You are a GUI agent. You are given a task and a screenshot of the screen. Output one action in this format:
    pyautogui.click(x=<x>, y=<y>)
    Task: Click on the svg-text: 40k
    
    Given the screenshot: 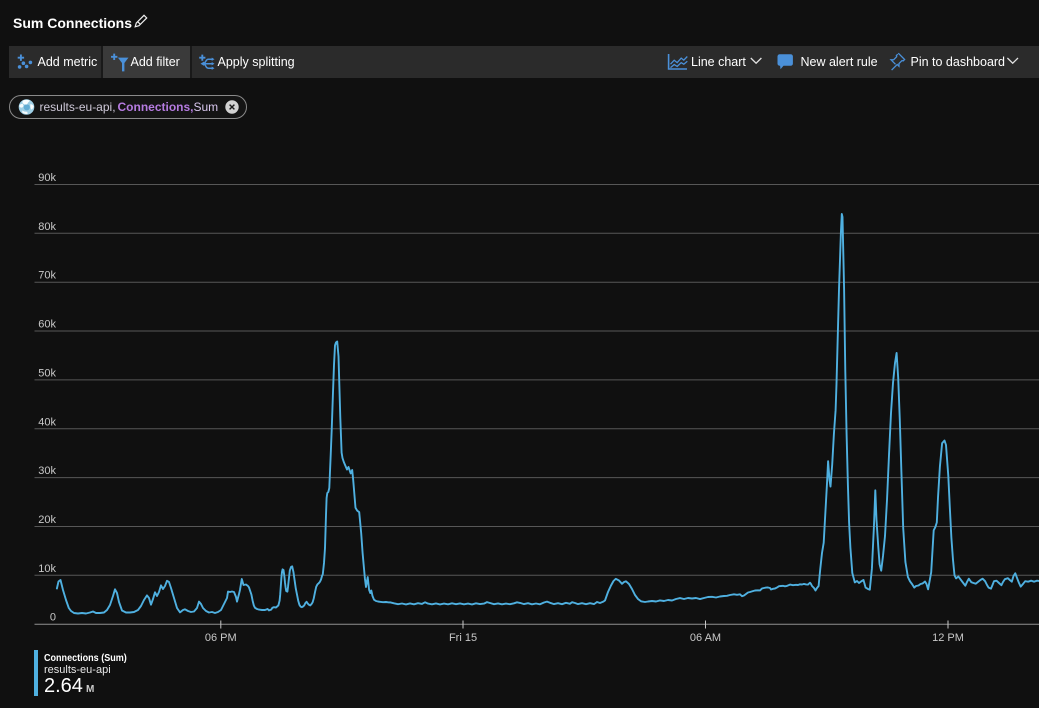 What is the action you would take?
    pyautogui.click(x=47, y=422)
    